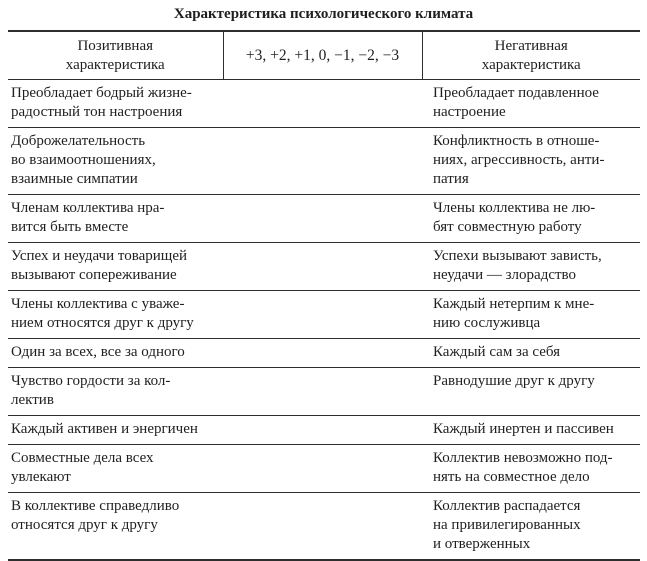  What do you see at coordinates (531, 103) in the screenshot?
I see `negative-cell: Преобладает подавленное настроение` at bounding box center [531, 103].